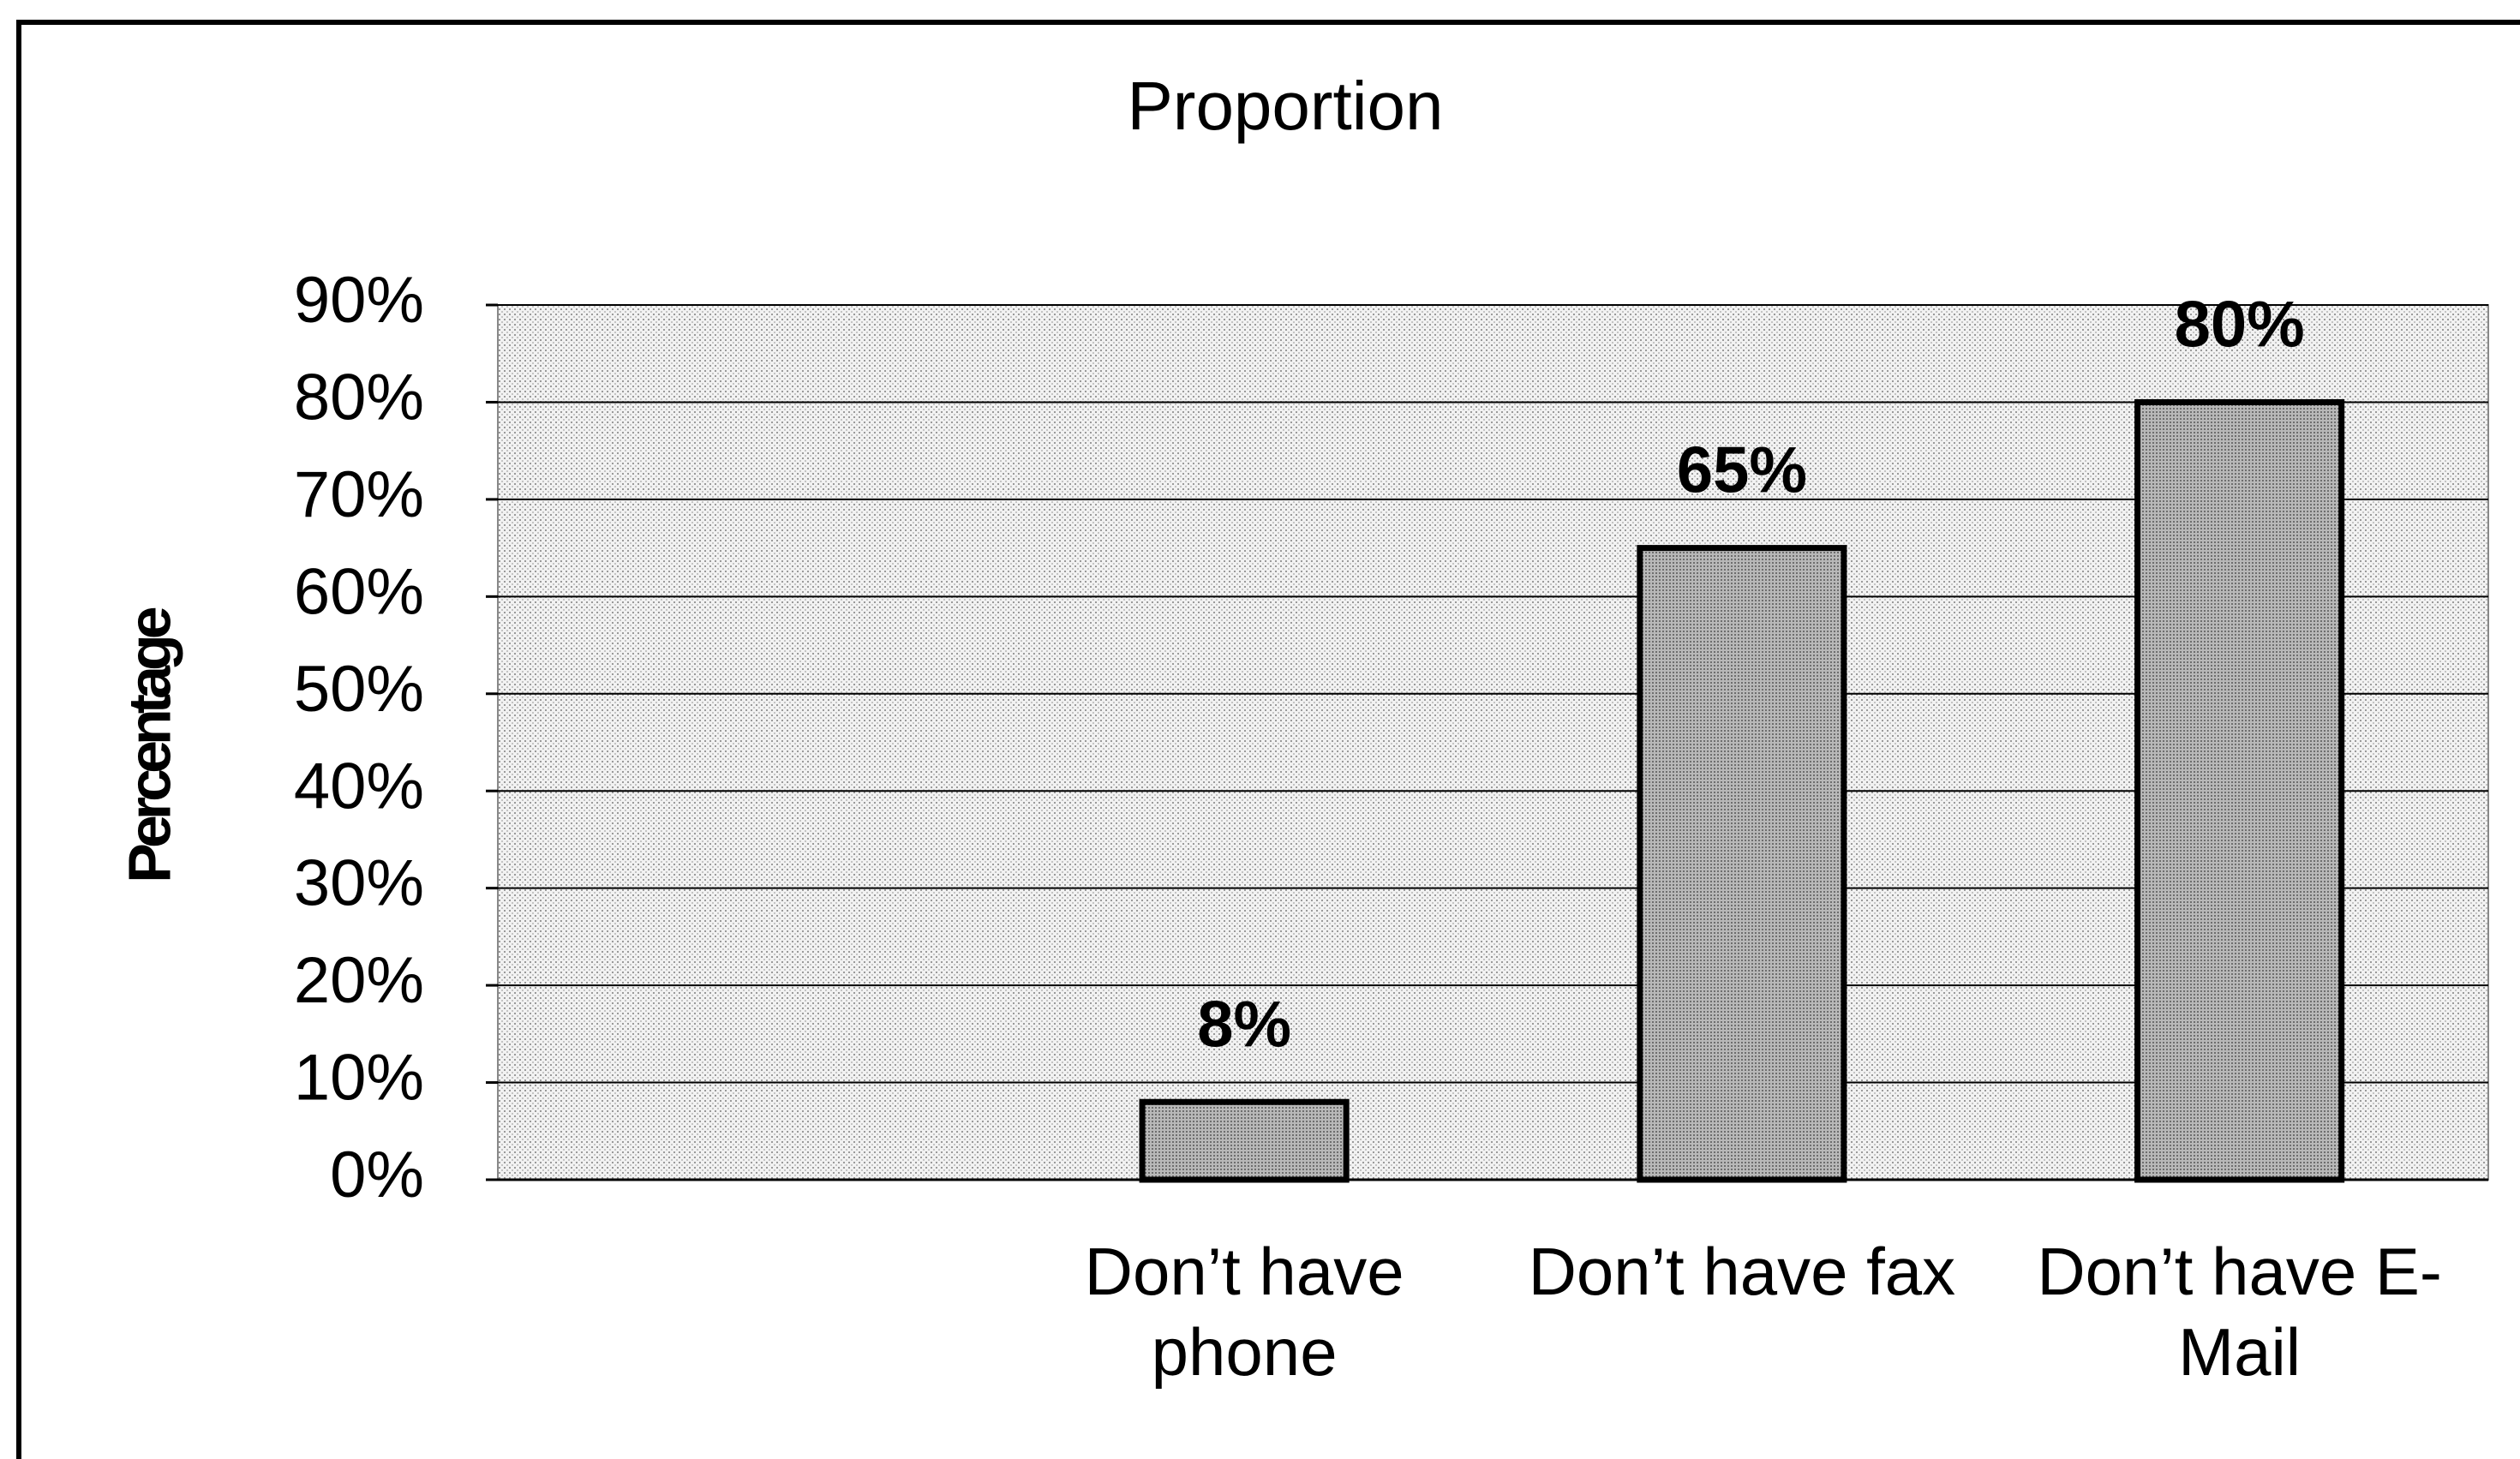 The width and height of the screenshot is (2520, 1459). I want to click on y-tick-label: 30%, so click(359, 884).